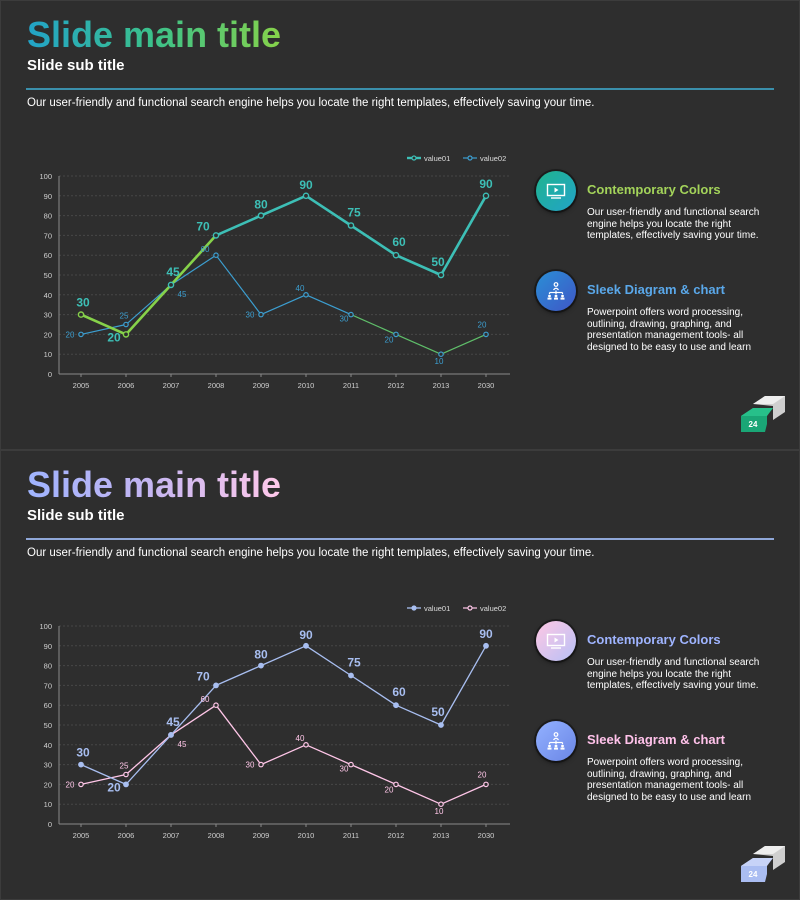  Describe the element at coordinates (124, 766) in the screenshot. I see `series-2-data-label: 25` at that location.